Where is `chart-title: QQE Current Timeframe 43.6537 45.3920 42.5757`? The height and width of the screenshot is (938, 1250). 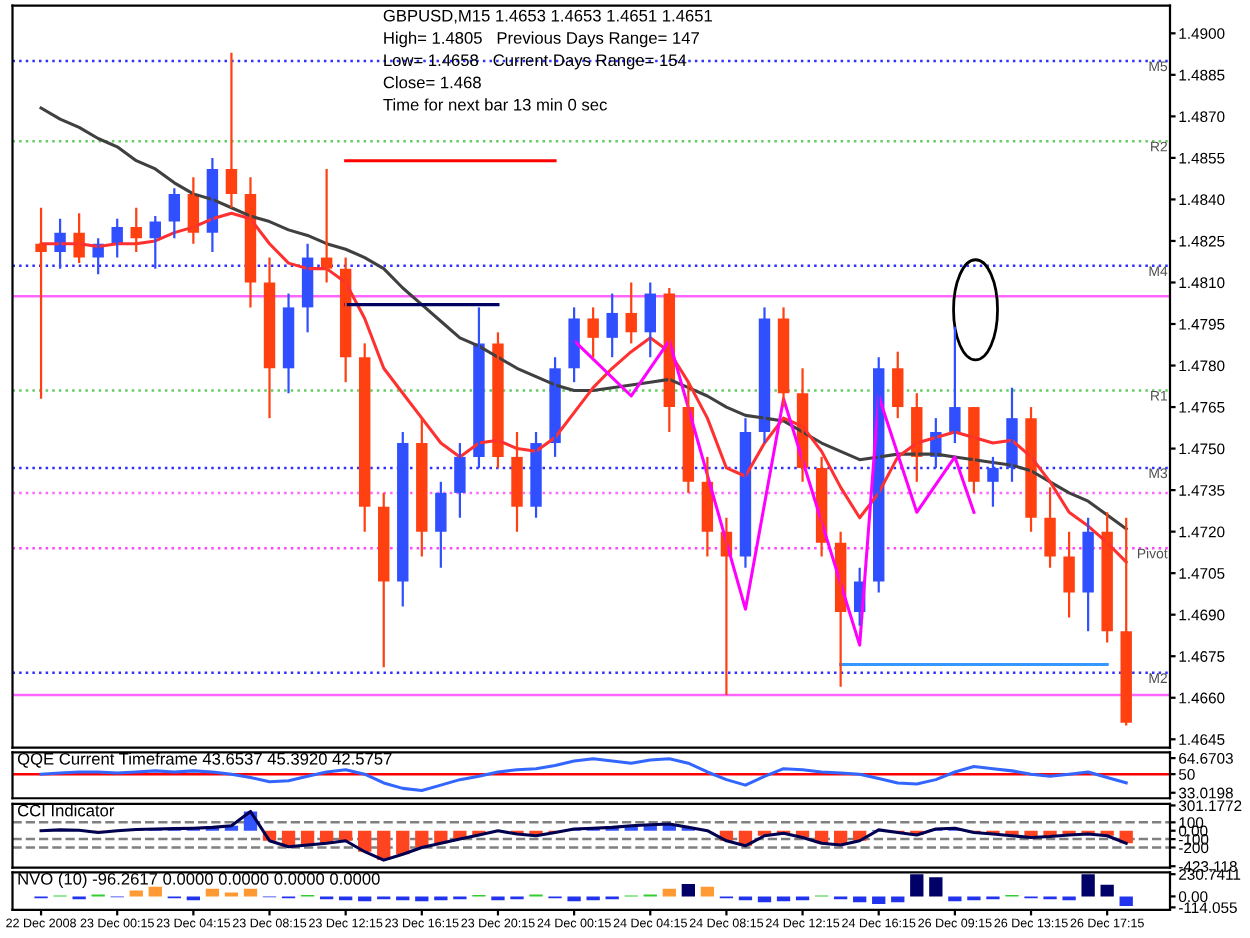
chart-title: QQE Current Timeframe 43.6537 45.3920 42.5757 is located at coordinates (204, 760).